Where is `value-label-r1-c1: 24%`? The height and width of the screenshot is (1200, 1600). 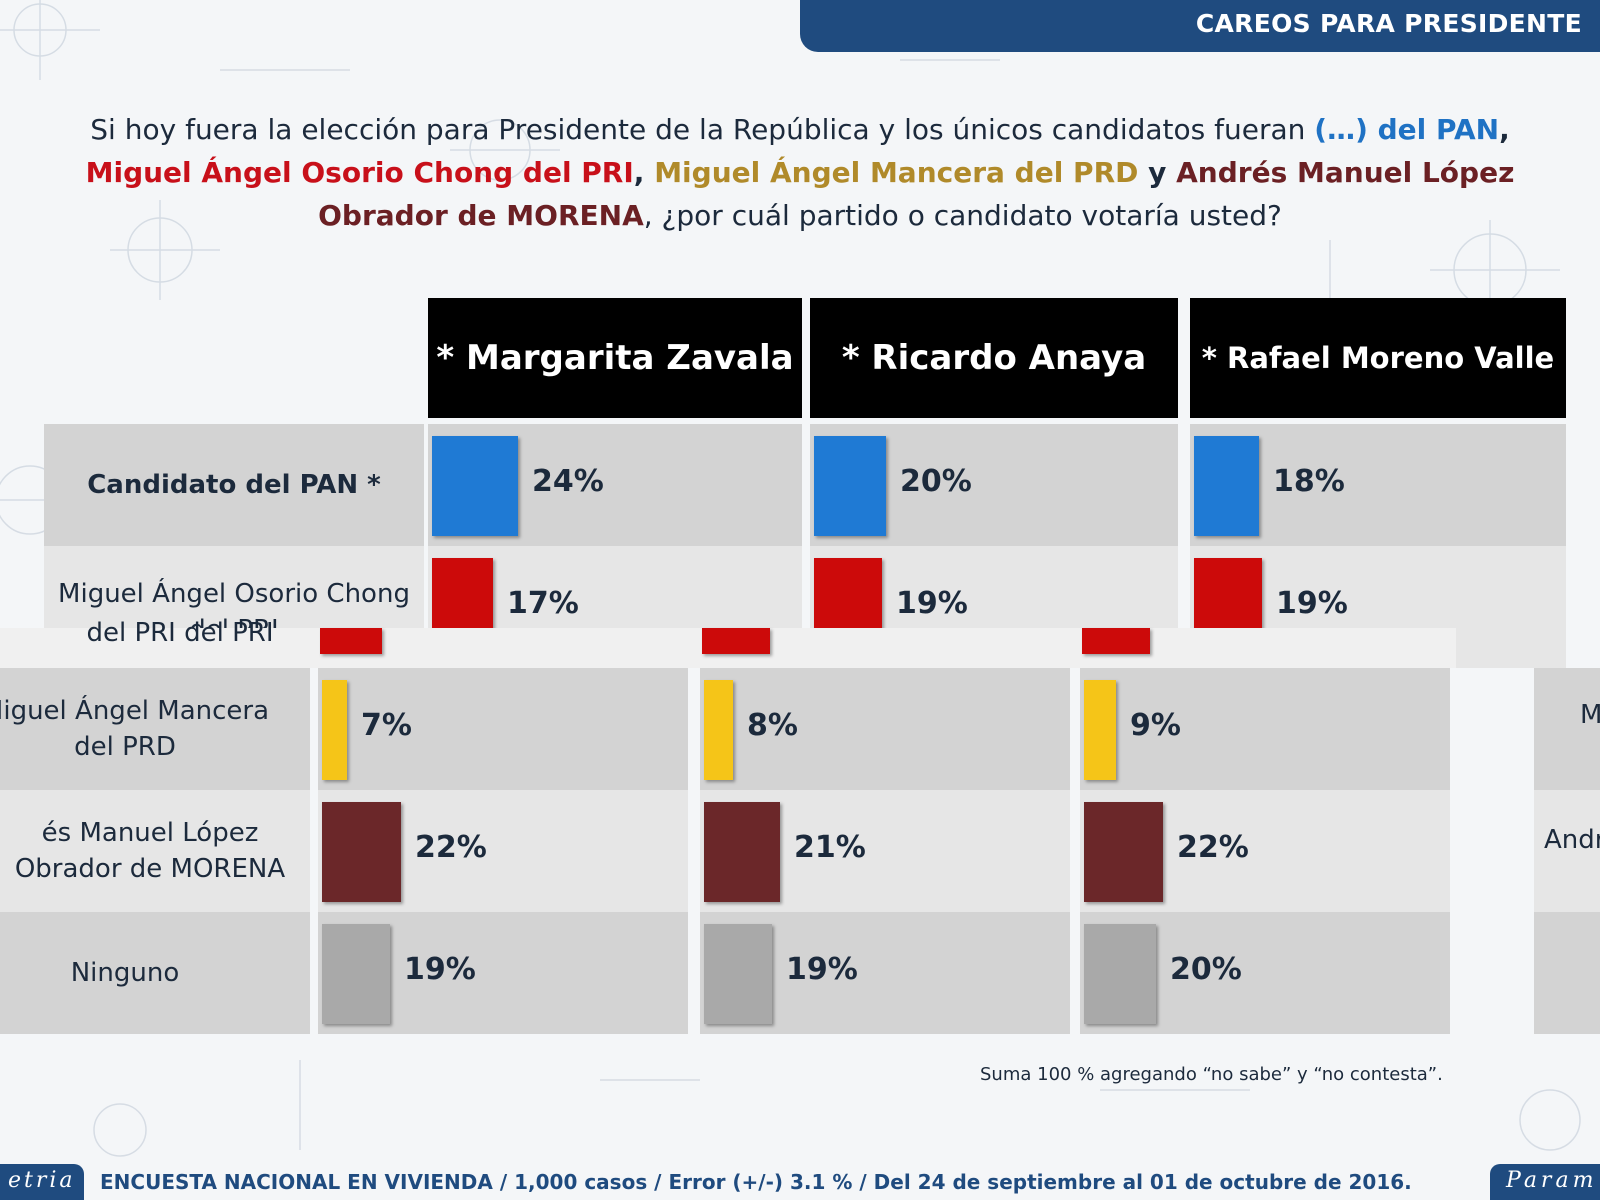 value-label-r1-c1: 24% is located at coordinates (568, 481).